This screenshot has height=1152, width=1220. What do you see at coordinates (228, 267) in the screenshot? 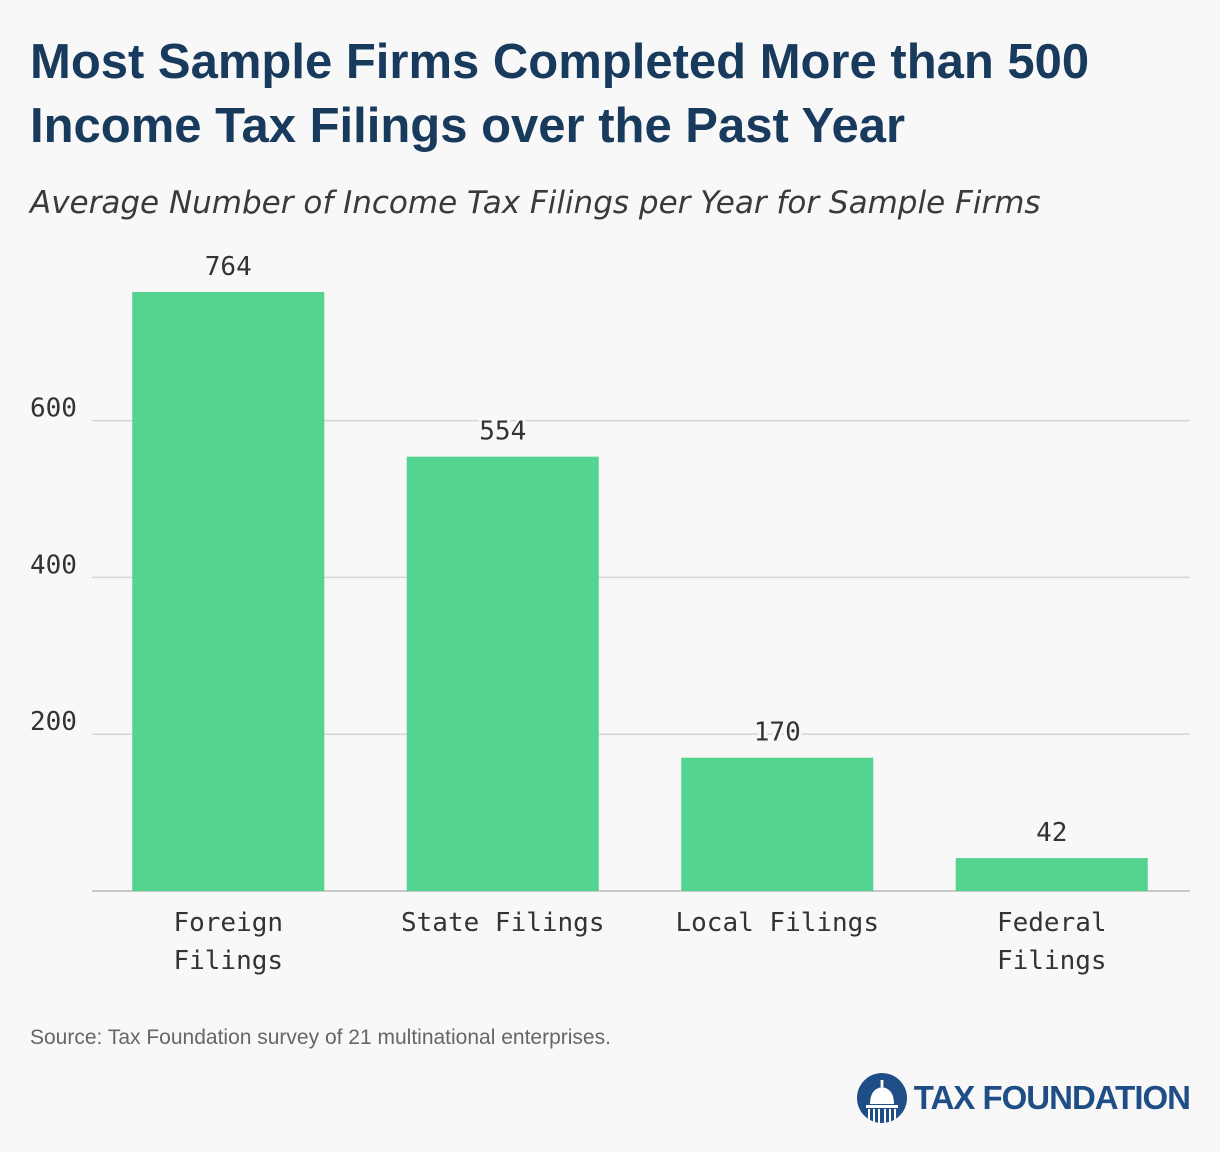
I see `data-label: 764` at bounding box center [228, 267].